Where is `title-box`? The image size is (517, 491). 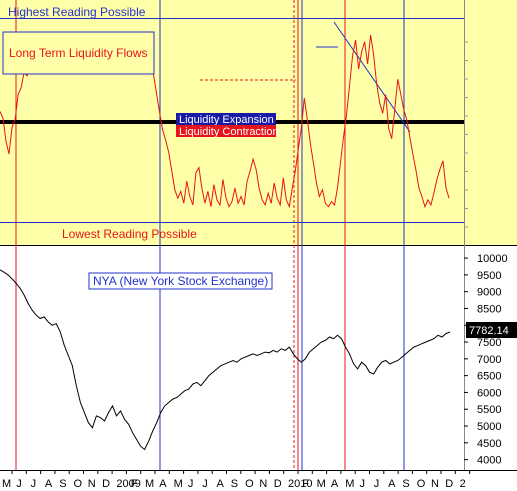 title-box is located at coordinates (78, 53).